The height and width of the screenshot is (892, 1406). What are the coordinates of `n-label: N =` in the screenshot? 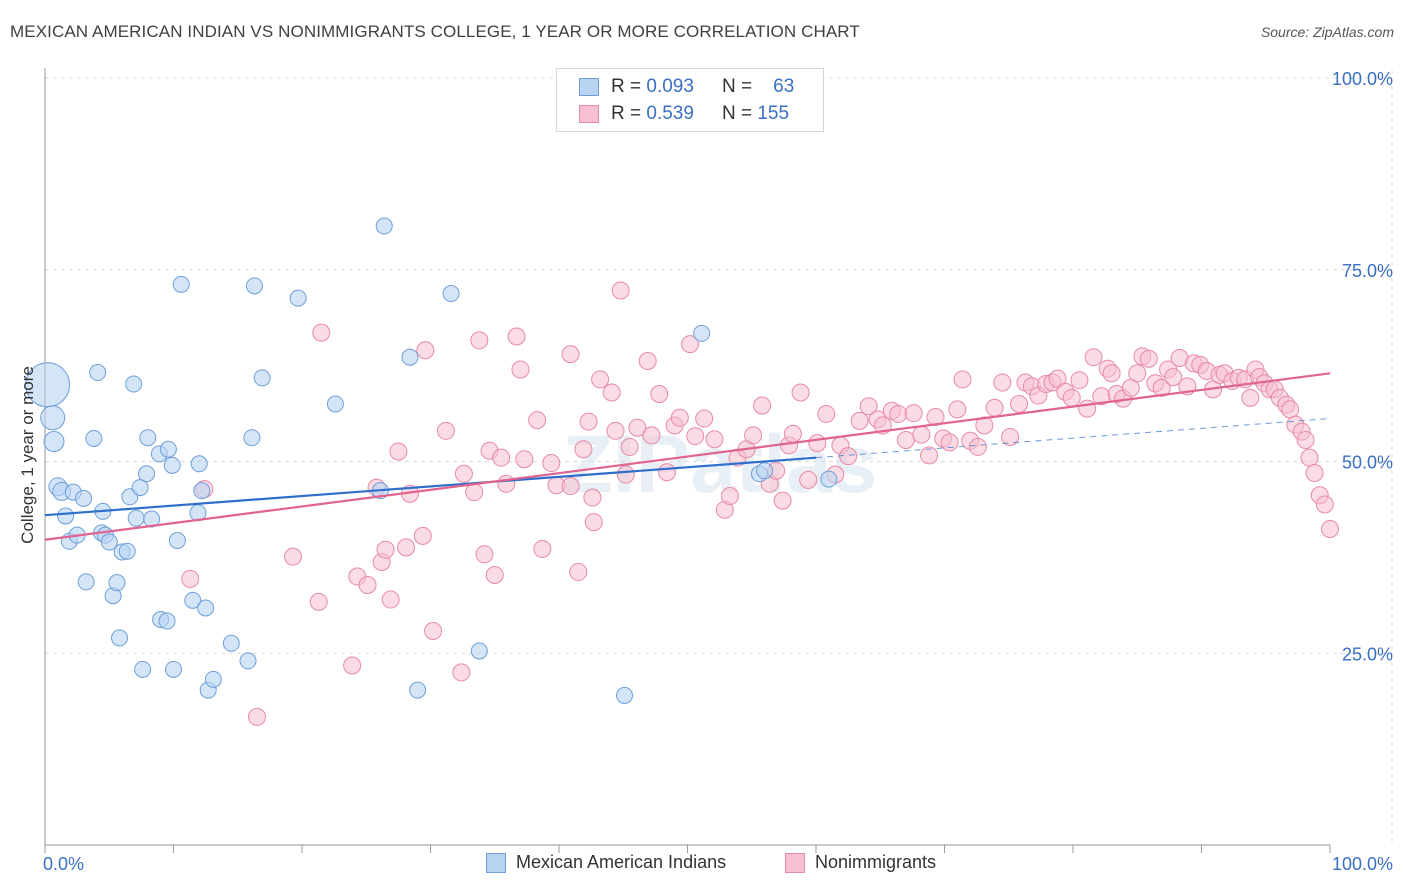 It's located at (737, 86).